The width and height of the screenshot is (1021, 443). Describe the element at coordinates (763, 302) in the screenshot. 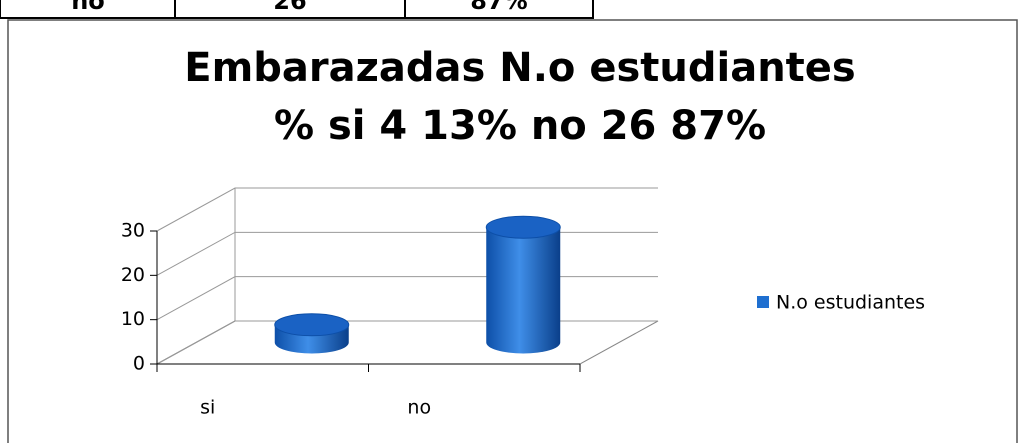

I see `legend-swatch` at that location.